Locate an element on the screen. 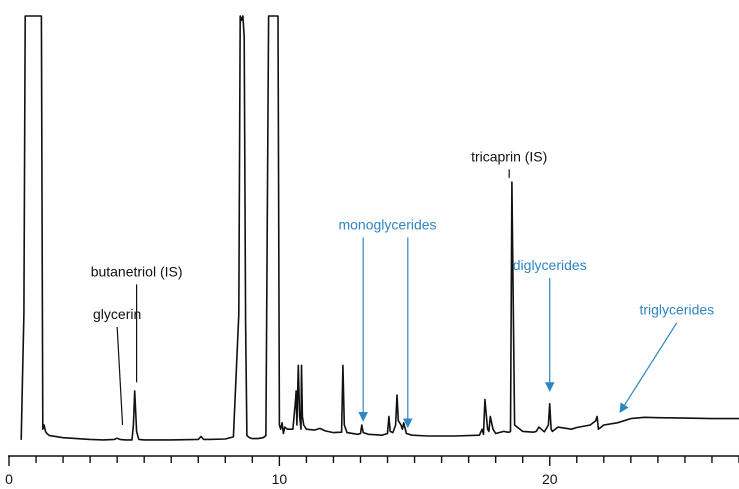 Image resolution: width=739 pixels, height=489 pixels. x-tick-label: 0 is located at coordinates (9, 479).